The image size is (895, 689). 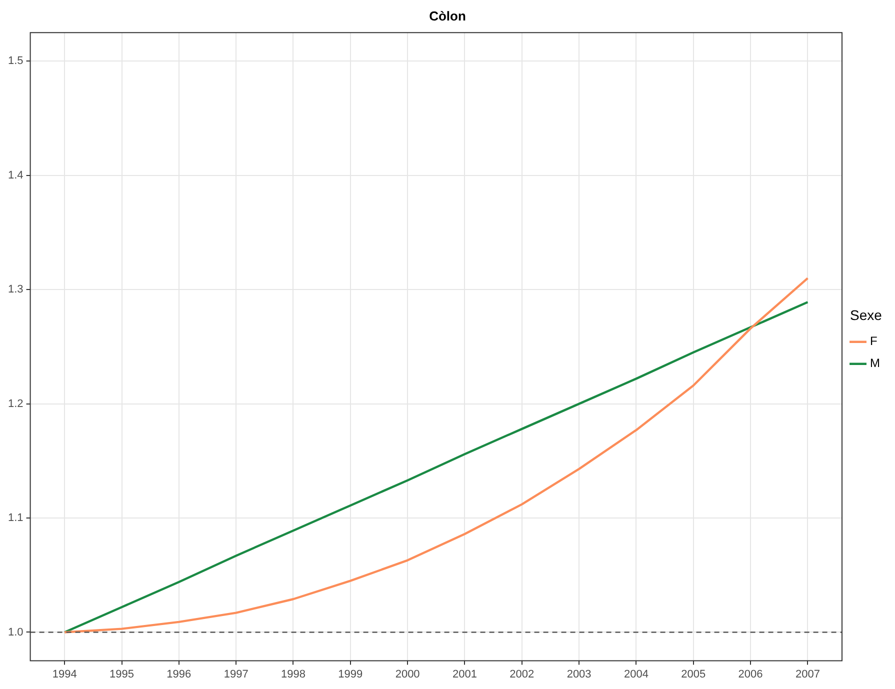 I want to click on x-tick-label: 2004, so click(x=636, y=674).